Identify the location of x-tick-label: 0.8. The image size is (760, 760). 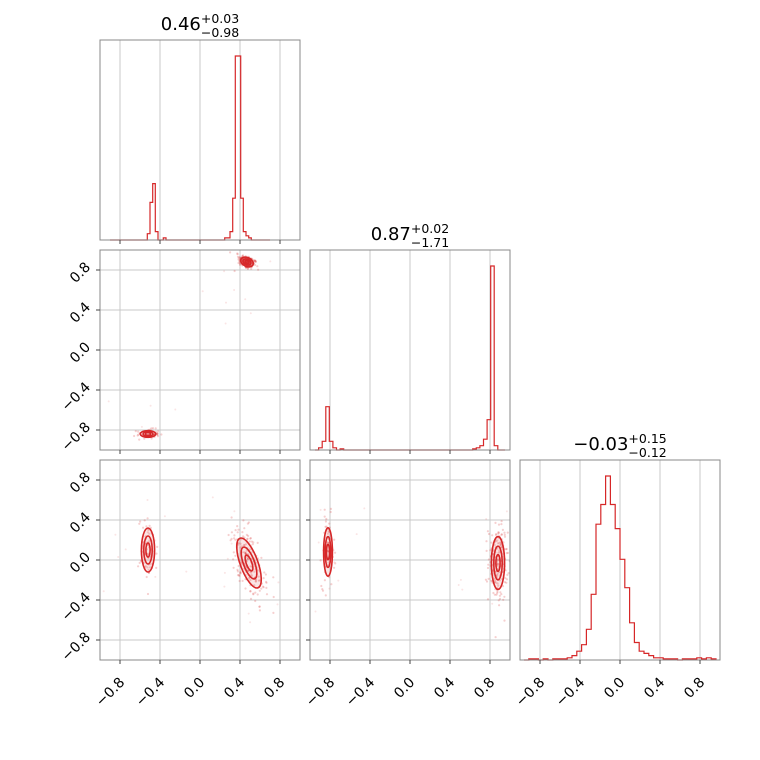
(484, 688).